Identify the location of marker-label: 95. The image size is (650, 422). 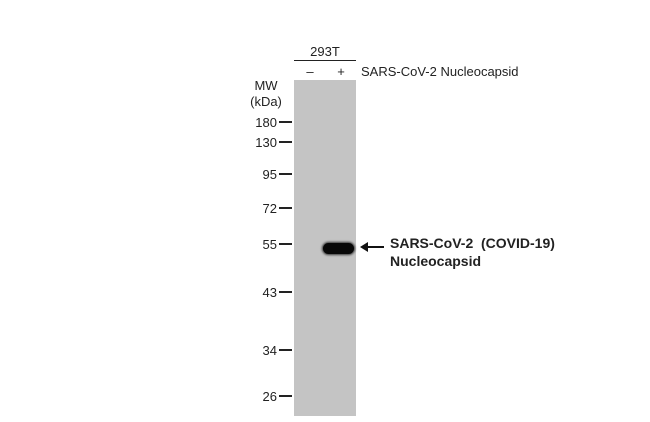
(269, 174).